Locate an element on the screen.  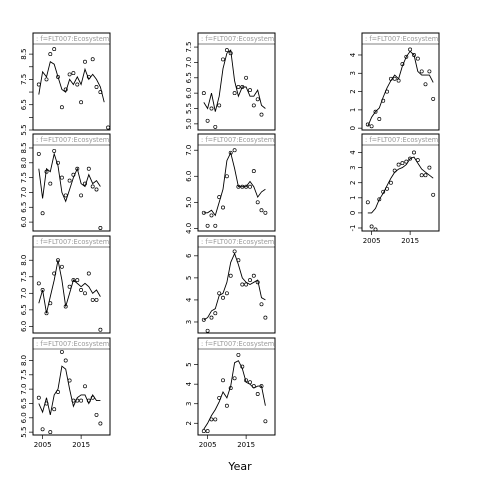
y-tick-label: 5.0 is located at coordinates (189, 123).